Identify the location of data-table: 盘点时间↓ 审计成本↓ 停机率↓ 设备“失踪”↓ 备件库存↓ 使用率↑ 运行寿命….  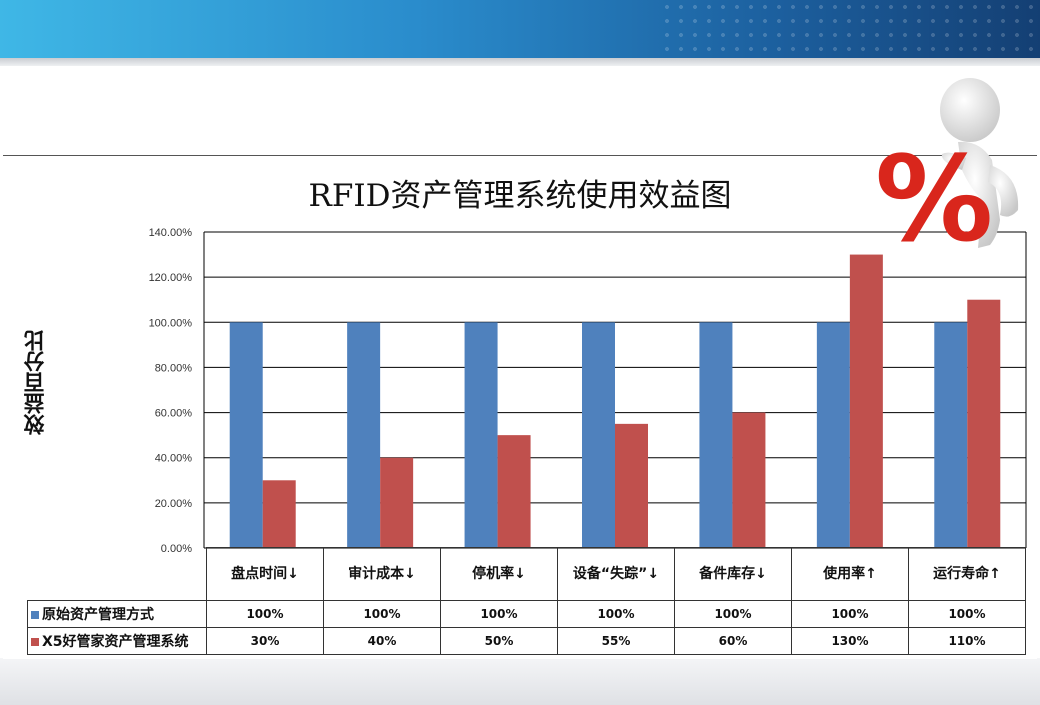
(526, 601).